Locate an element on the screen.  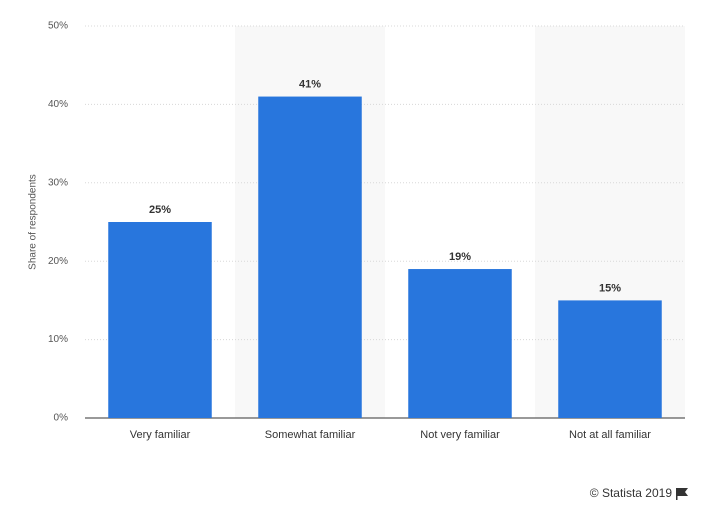
x-tick-label: Not very familiar is located at coordinates (460, 435).